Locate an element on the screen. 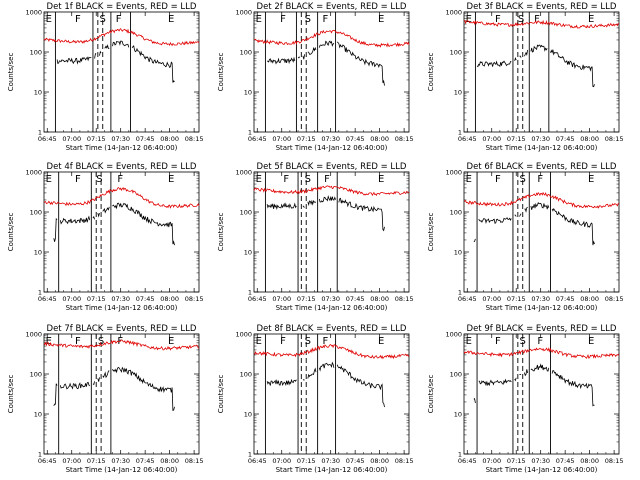 Image resolution: width=640 pixels, height=480 pixels. chart-3-frame is located at coordinates (541, 72).